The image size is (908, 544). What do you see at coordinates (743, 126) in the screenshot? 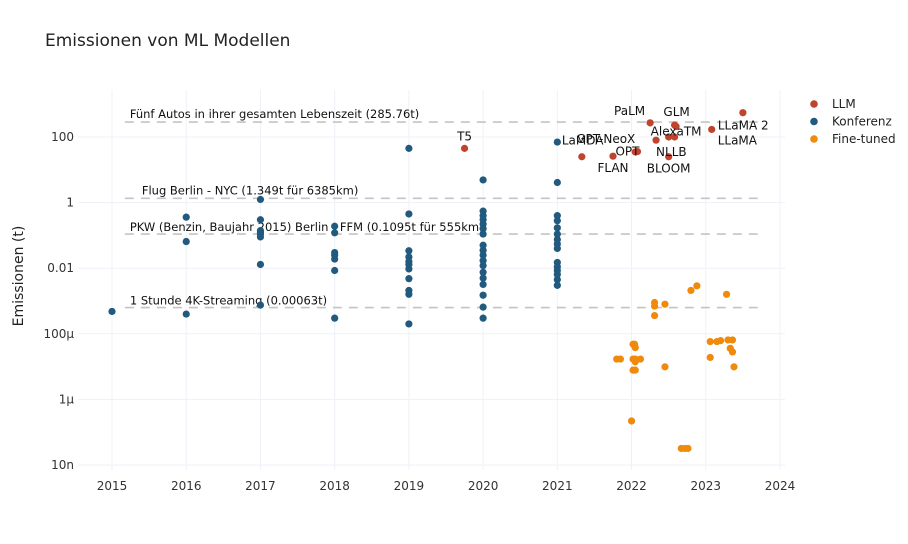
I see `point-label: LLaMA 2` at bounding box center [743, 126].